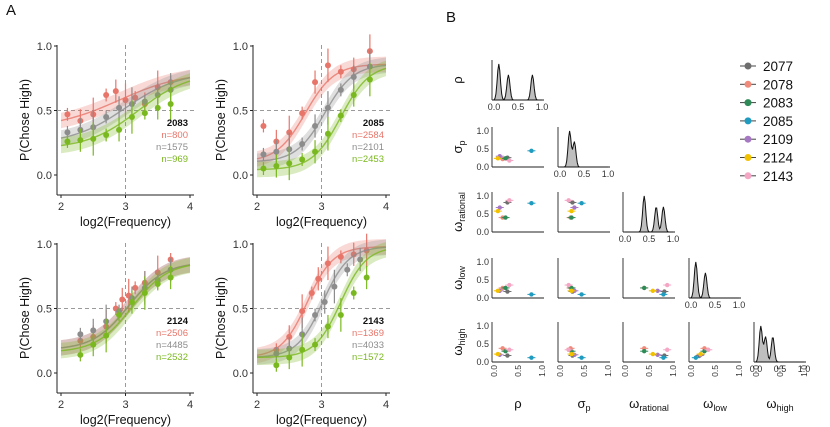 This screenshot has height=427, width=830. Describe the element at coordinates (321, 302) in the screenshot. I see `fit-band` at that location.